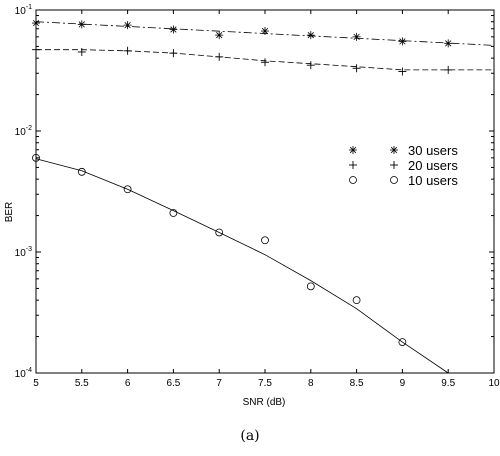  I want to click on y-tick-label: 10⁻³, so click(23, 252).